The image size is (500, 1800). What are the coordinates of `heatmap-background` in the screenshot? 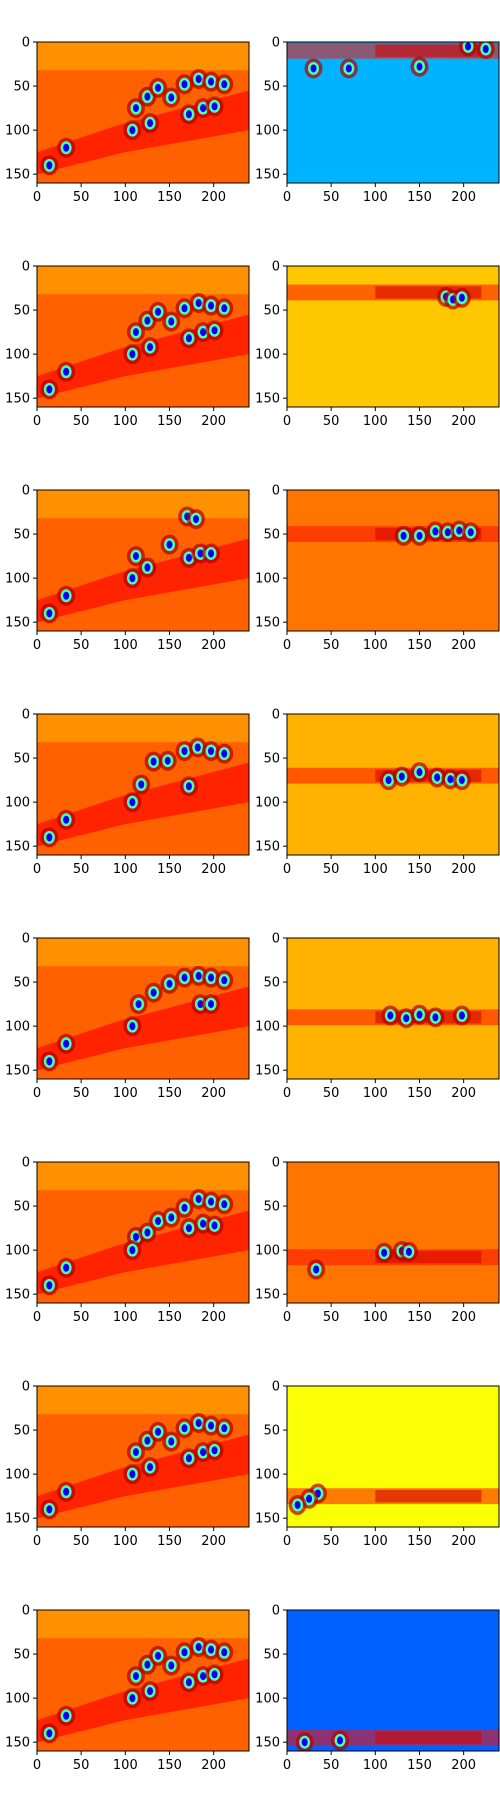 It's located at (393, 1232).